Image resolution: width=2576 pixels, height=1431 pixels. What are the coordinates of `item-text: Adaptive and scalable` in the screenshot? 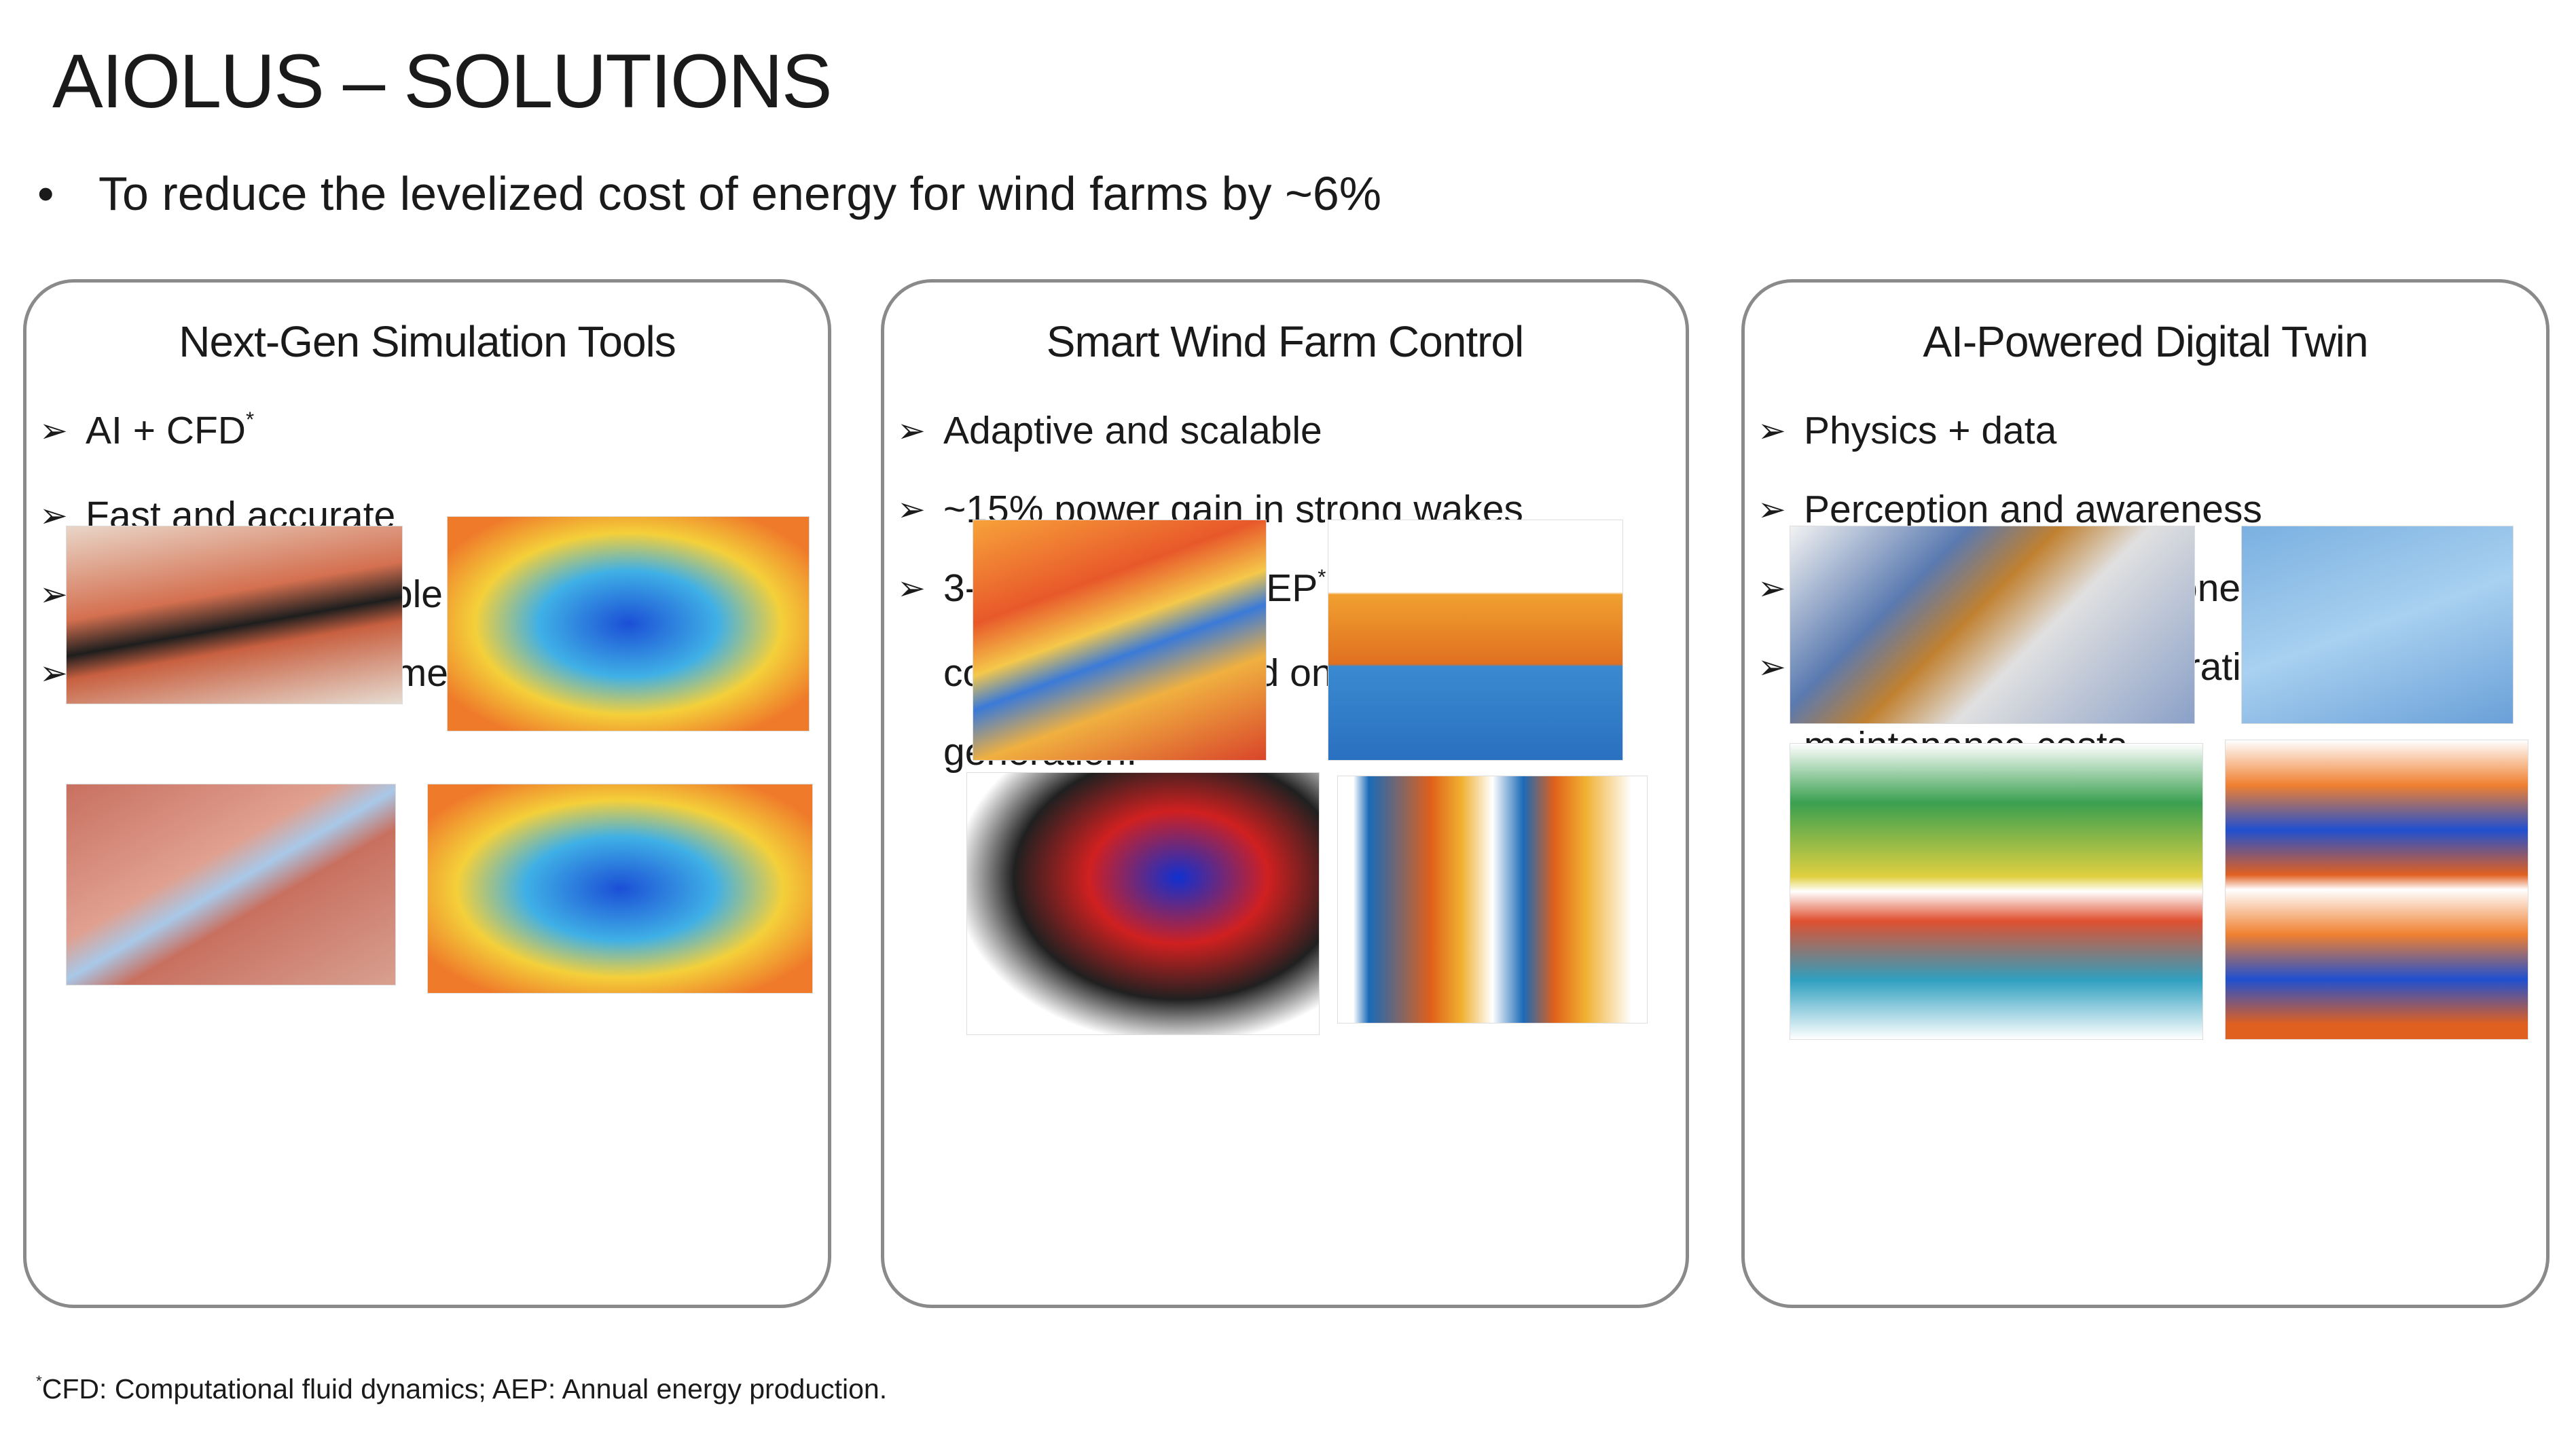 It's located at (1132, 430).